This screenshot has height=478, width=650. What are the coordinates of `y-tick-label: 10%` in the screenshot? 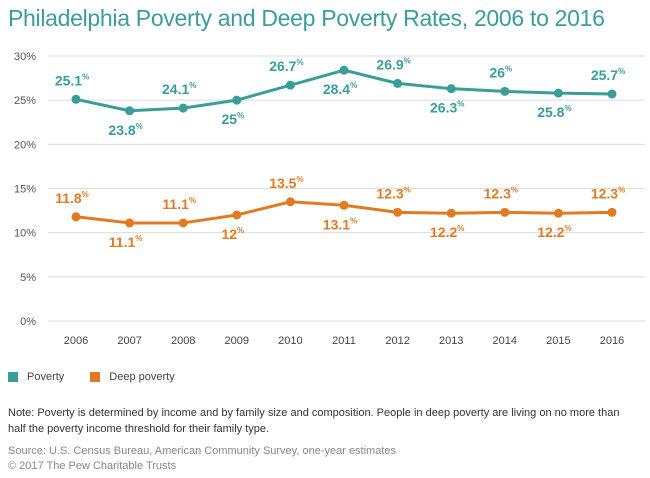 It's located at (25, 234).